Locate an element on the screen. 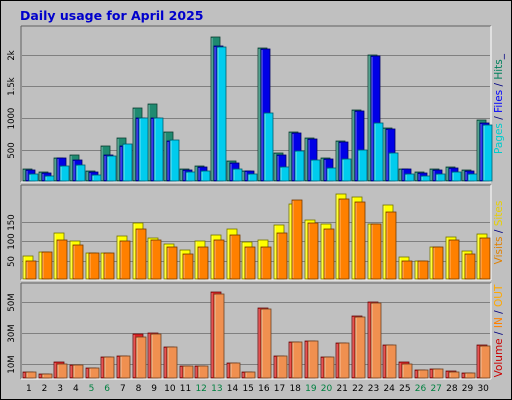 The width and height of the screenshot is (512, 400). x-tick-label: 25 is located at coordinates (404, 389).